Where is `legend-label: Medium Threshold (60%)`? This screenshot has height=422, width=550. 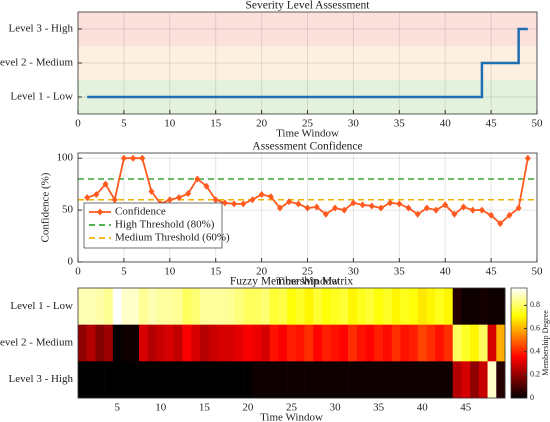
legend-label: Medium Threshold (60%) is located at coordinates (172, 238).